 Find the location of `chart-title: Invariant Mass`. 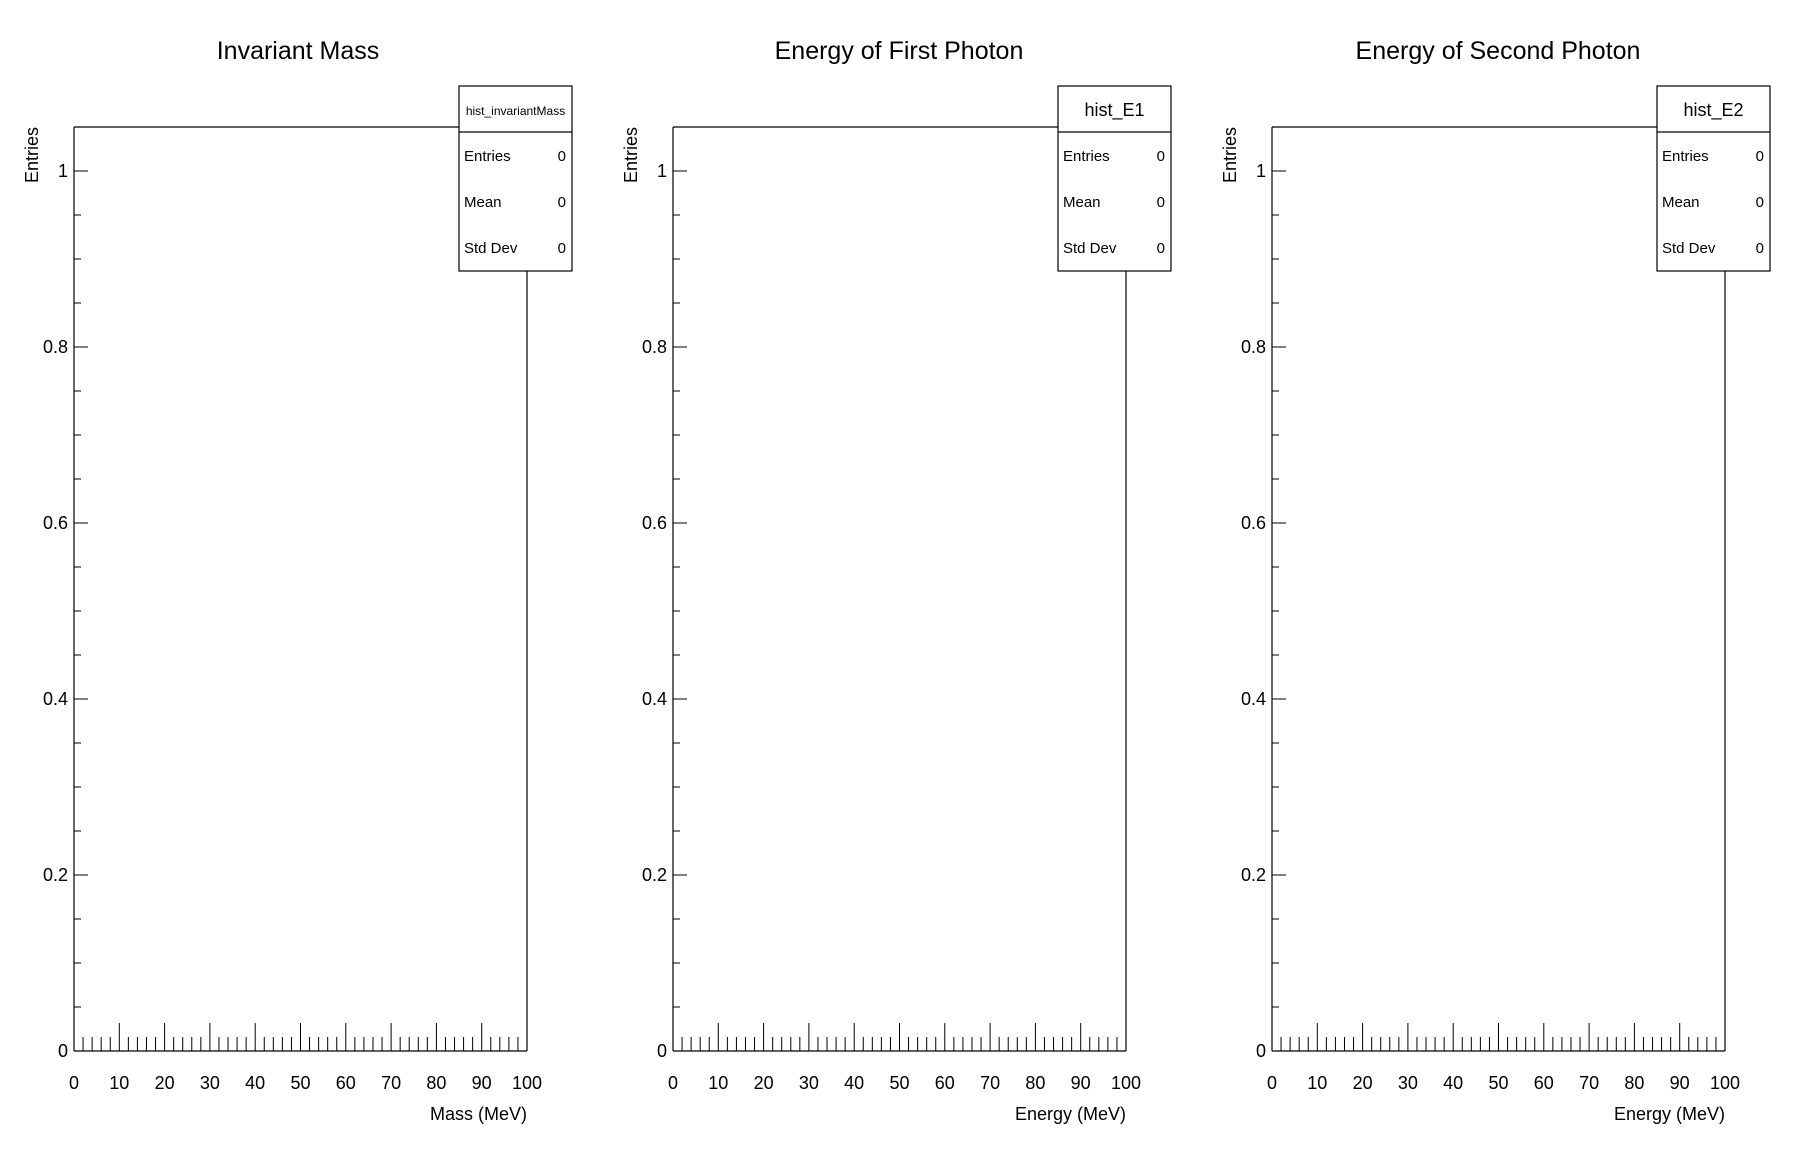

chart-title: Invariant Mass is located at coordinates (298, 51).